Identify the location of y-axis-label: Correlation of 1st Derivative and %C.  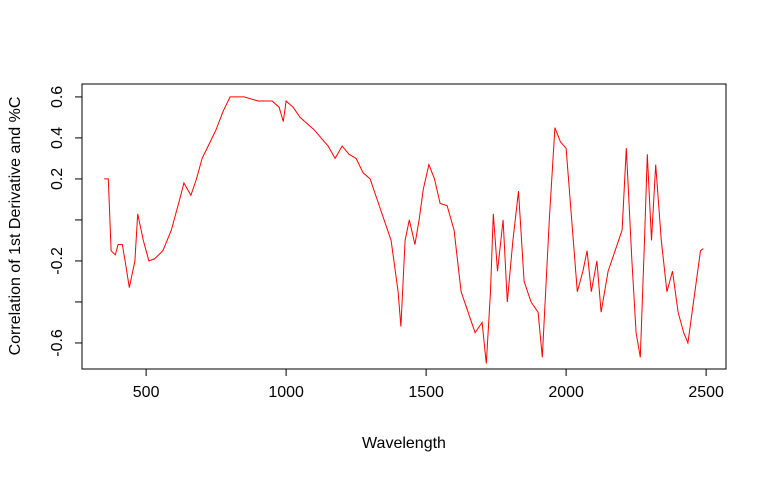
(15, 226).